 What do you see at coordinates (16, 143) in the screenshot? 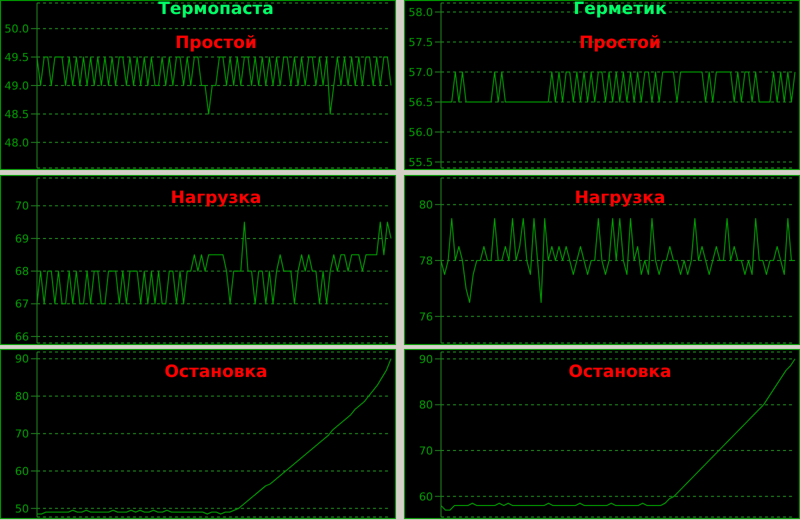
I see `y-tick-label: 48.0` at bounding box center [16, 143].